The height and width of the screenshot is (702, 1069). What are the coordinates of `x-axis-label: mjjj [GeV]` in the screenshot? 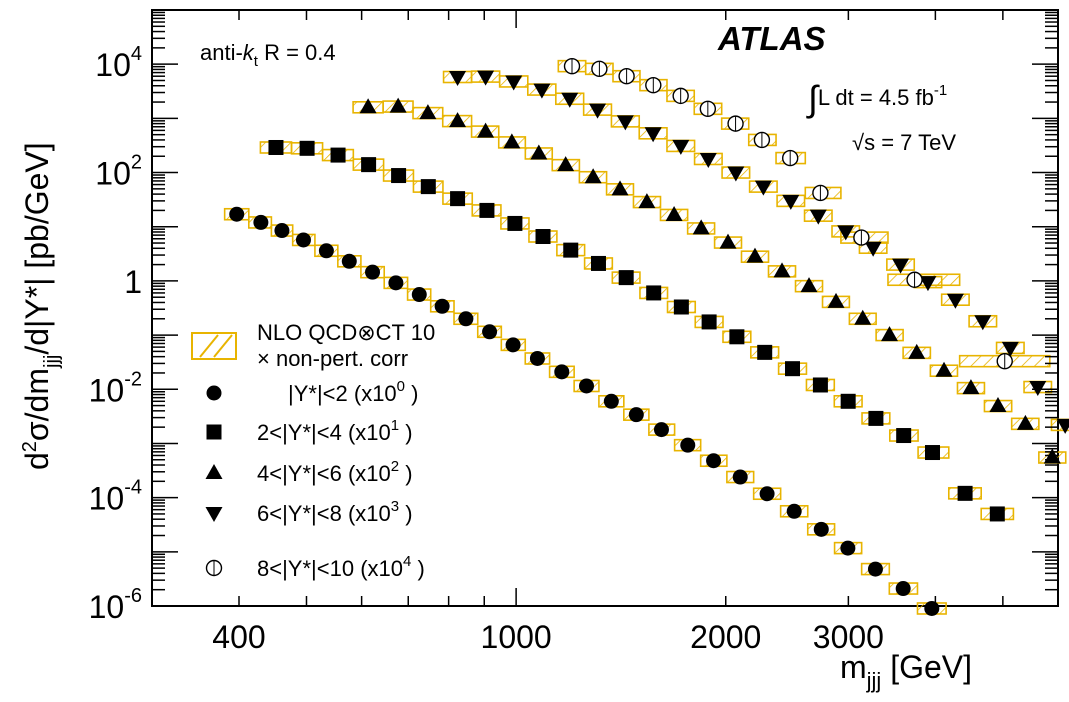 It's located at (906, 671).